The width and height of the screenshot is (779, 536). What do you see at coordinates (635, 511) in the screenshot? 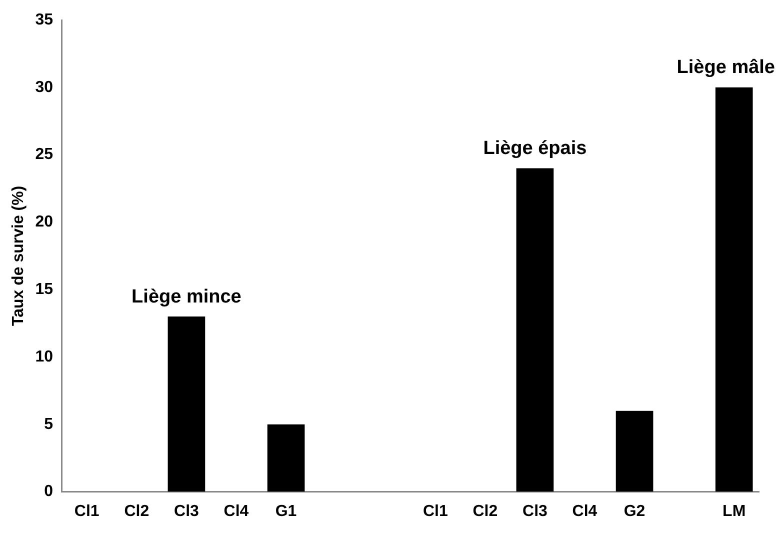
I see `x-tick-label: G2` at bounding box center [635, 511].